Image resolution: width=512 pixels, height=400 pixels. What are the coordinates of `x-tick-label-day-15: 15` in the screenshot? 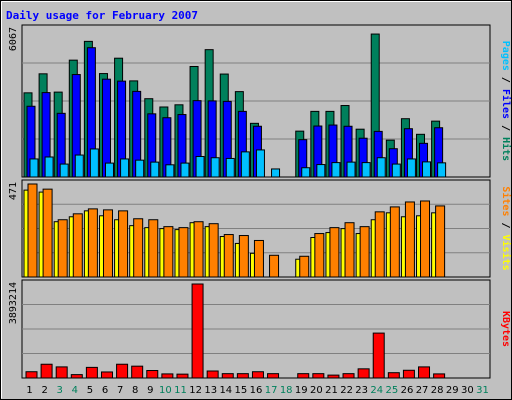 It's located at (241, 390).